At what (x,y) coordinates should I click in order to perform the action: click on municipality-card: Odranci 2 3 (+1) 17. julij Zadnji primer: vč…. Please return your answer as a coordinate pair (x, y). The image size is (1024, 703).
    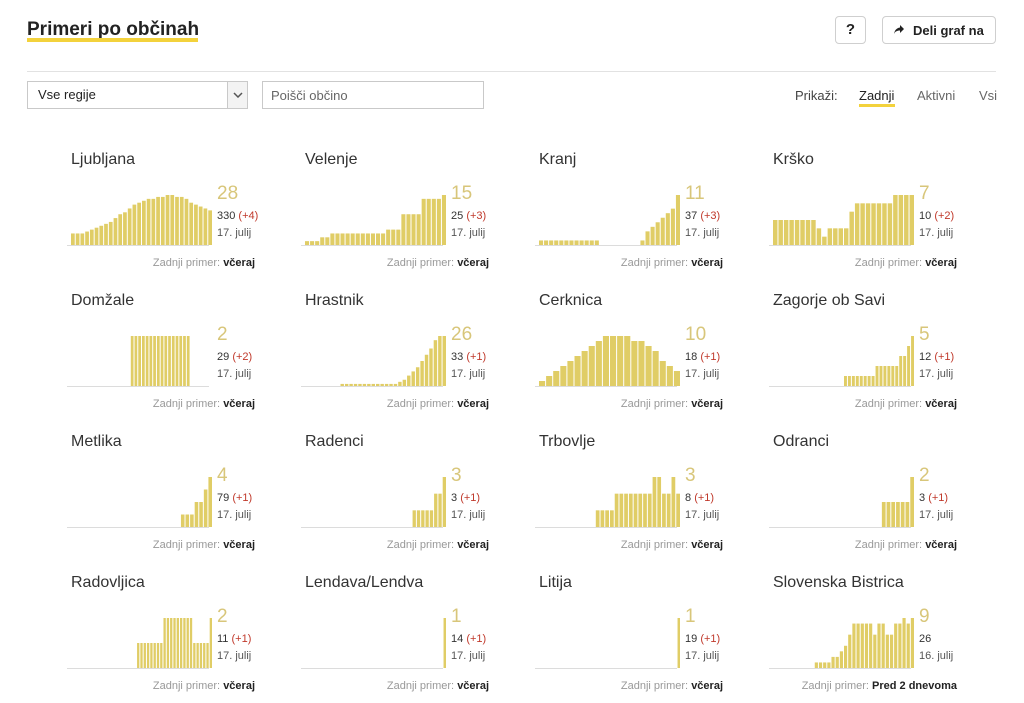
    Looking at the image, I should click on (881, 498).